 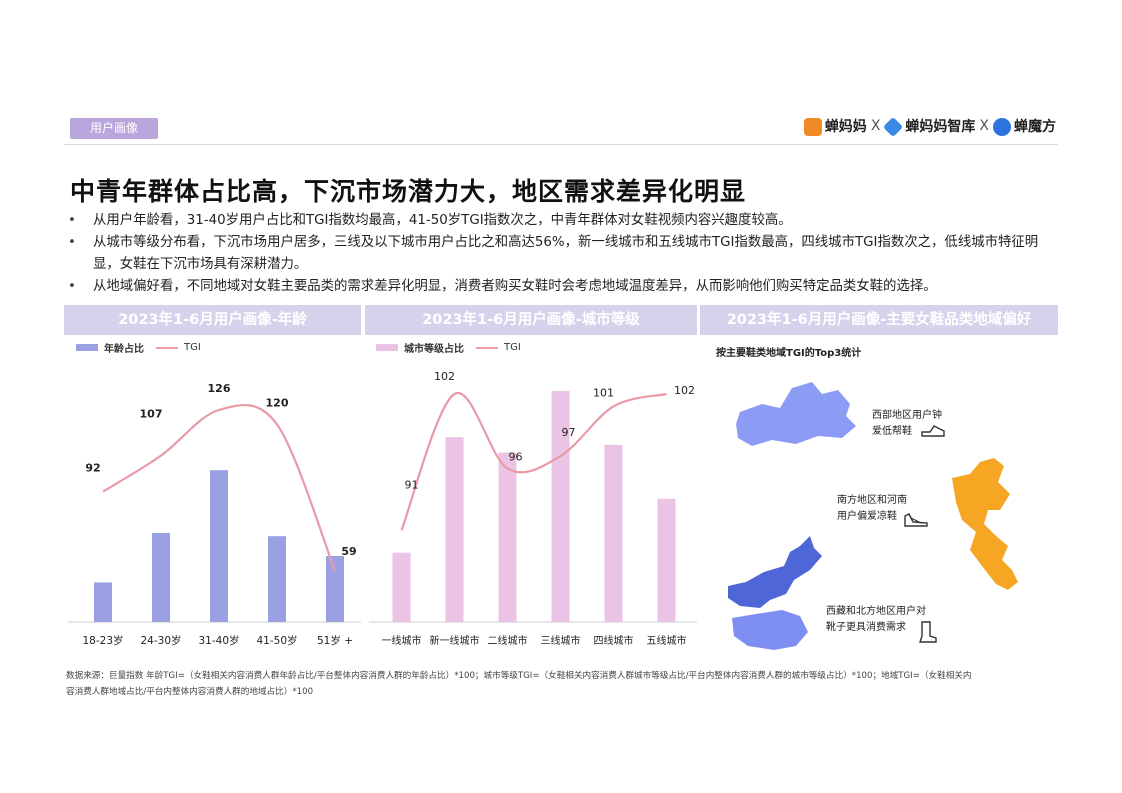 What do you see at coordinates (667, 640) in the screenshot?
I see `city-tick-label: 五线城市` at bounding box center [667, 640].